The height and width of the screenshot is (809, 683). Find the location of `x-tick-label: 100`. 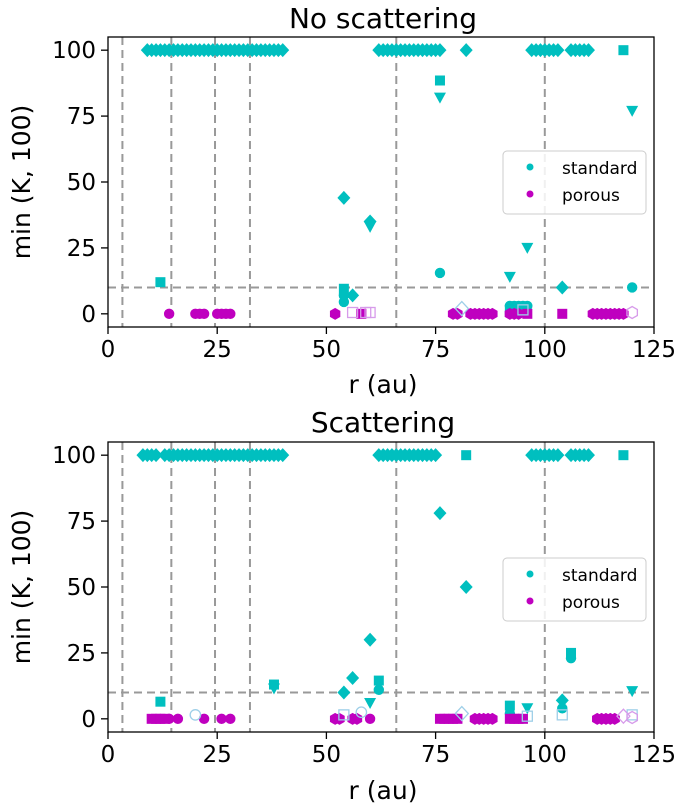

x-tick-label: 100 is located at coordinates (545, 350).